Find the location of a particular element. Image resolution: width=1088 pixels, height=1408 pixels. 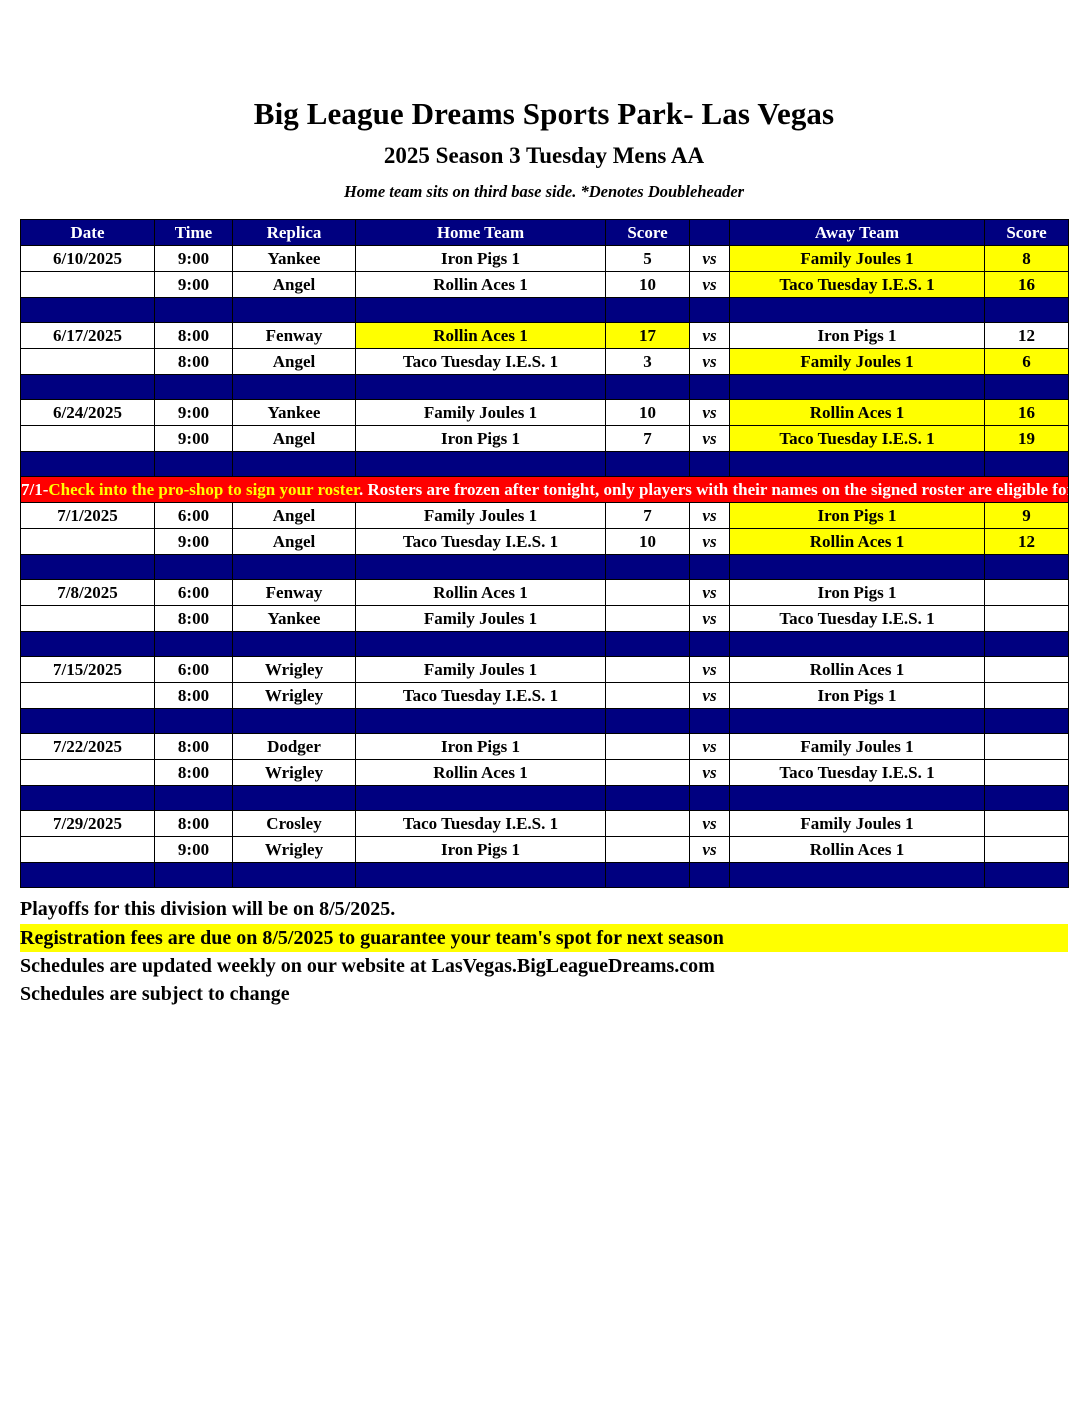

cell-date: 7/1/2025 is located at coordinates (87, 516).